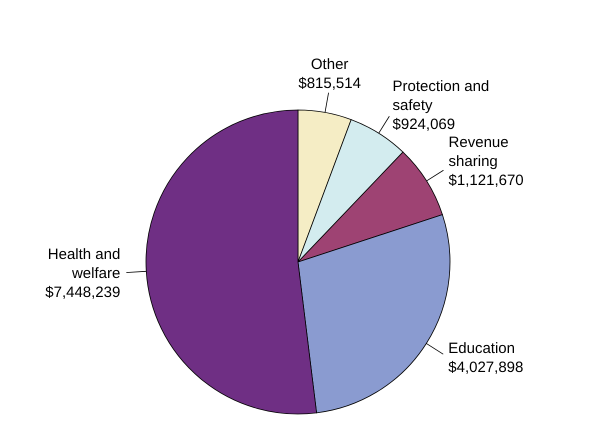 This screenshot has height=421, width=610. What do you see at coordinates (486, 367) in the screenshot?
I see `data-label: $4,027,898` at bounding box center [486, 367].